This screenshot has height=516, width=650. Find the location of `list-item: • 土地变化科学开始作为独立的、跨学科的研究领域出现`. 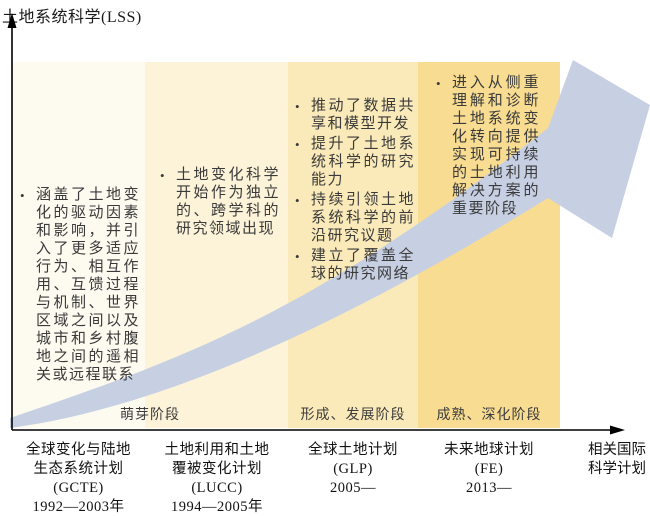

list-item: • 土地变化科学开始作为独立的、跨学科的研究领域出现 is located at coordinates (221, 202).